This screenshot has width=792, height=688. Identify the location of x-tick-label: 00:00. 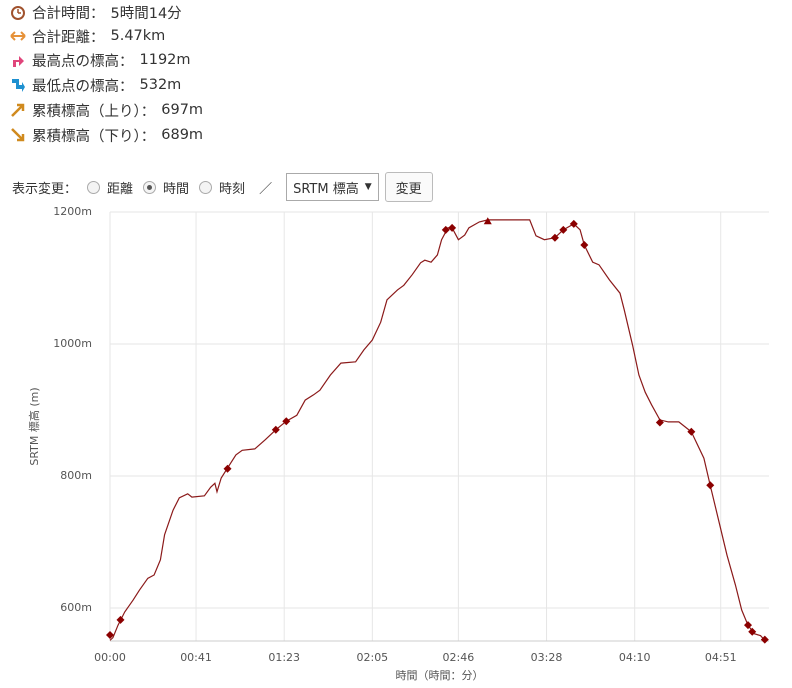
(110, 657).